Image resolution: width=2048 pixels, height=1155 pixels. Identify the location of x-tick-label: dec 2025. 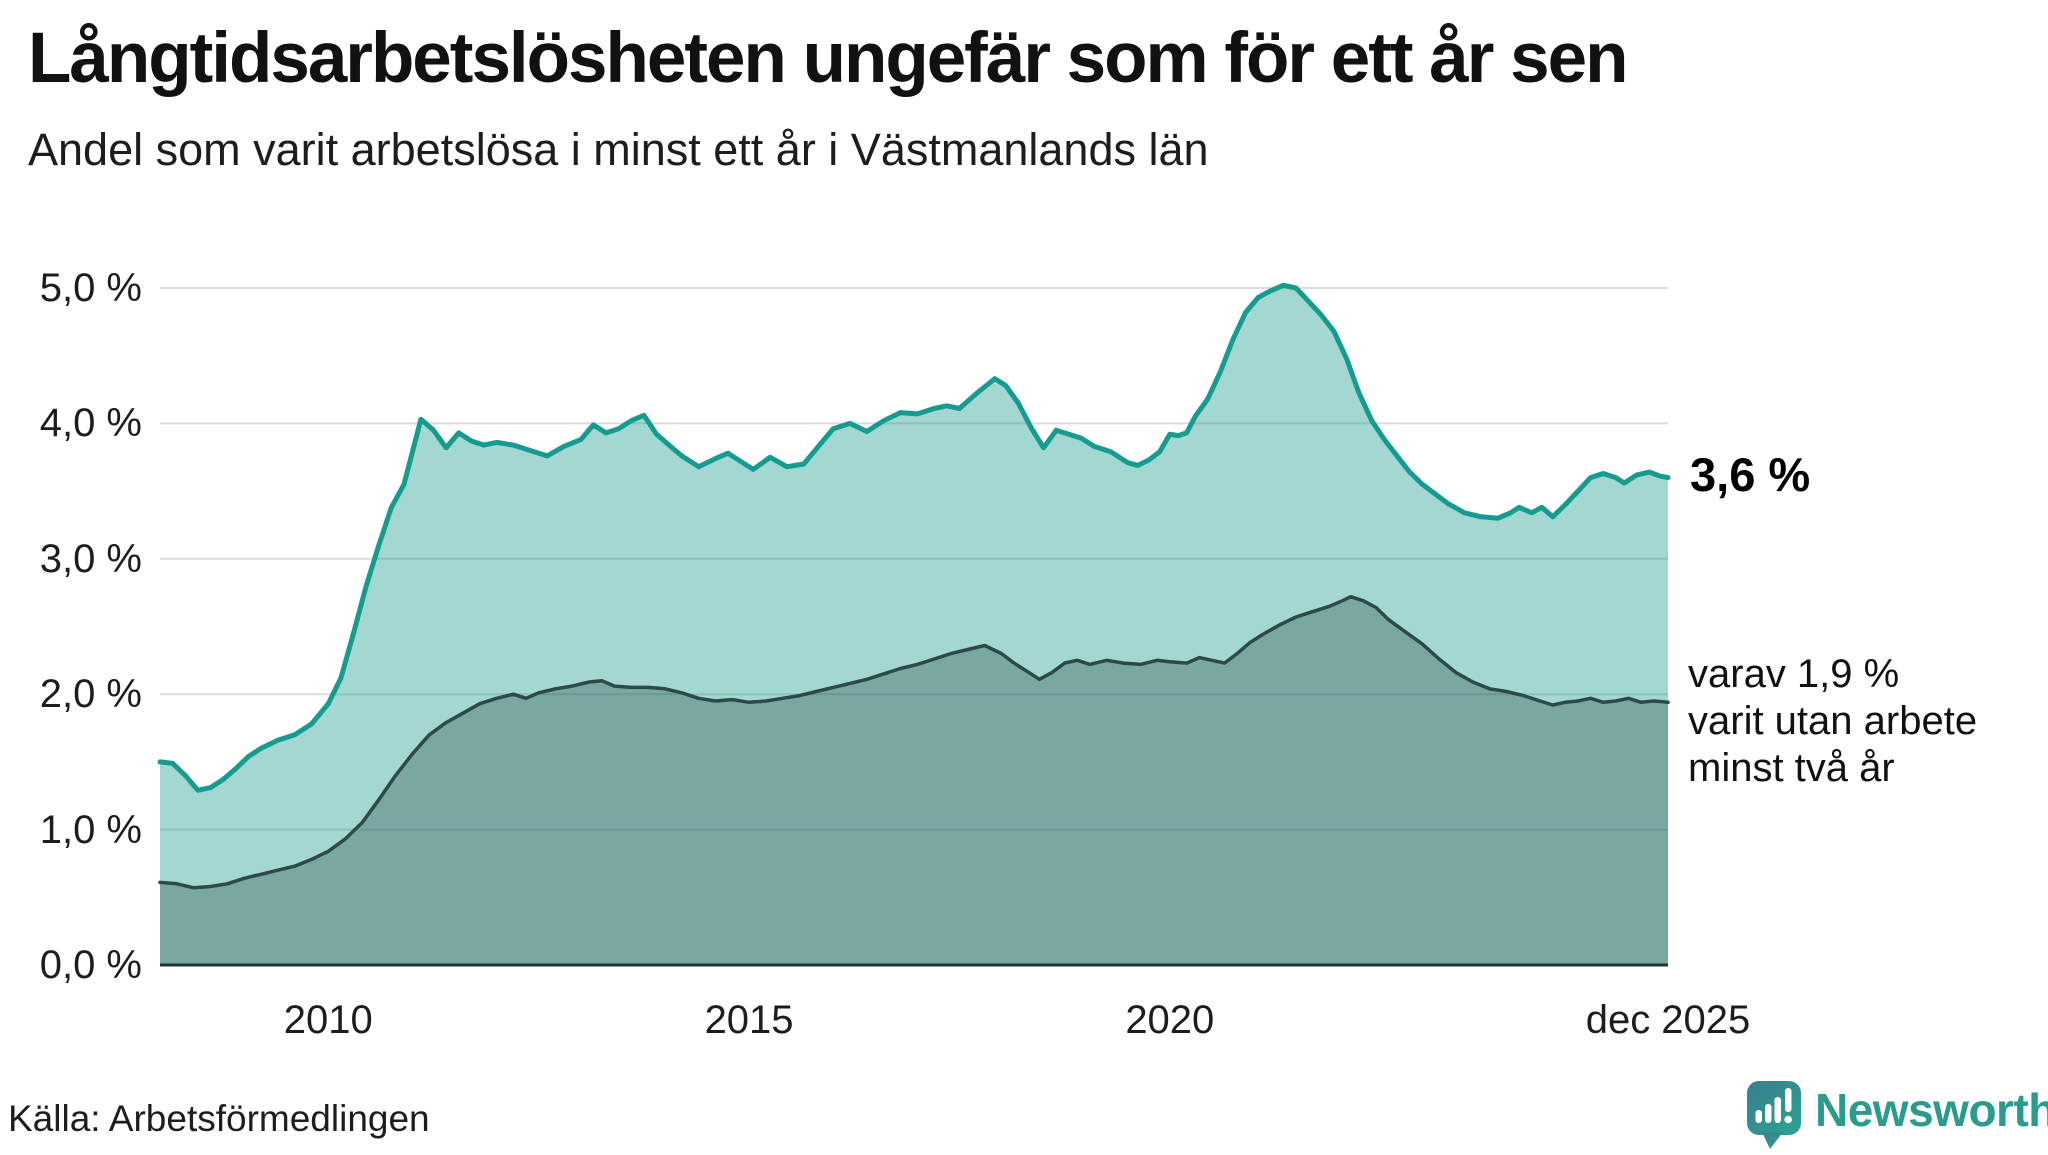
(1668, 1020).